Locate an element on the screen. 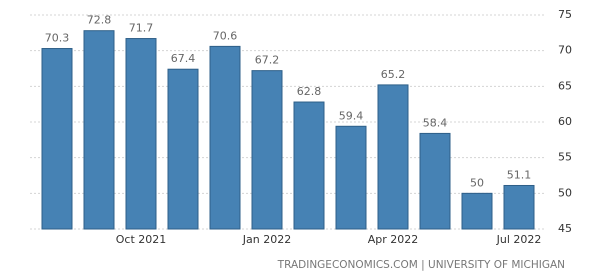 The width and height of the screenshot is (600, 279). y-tick-label: 55 is located at coordinates (565, 157).